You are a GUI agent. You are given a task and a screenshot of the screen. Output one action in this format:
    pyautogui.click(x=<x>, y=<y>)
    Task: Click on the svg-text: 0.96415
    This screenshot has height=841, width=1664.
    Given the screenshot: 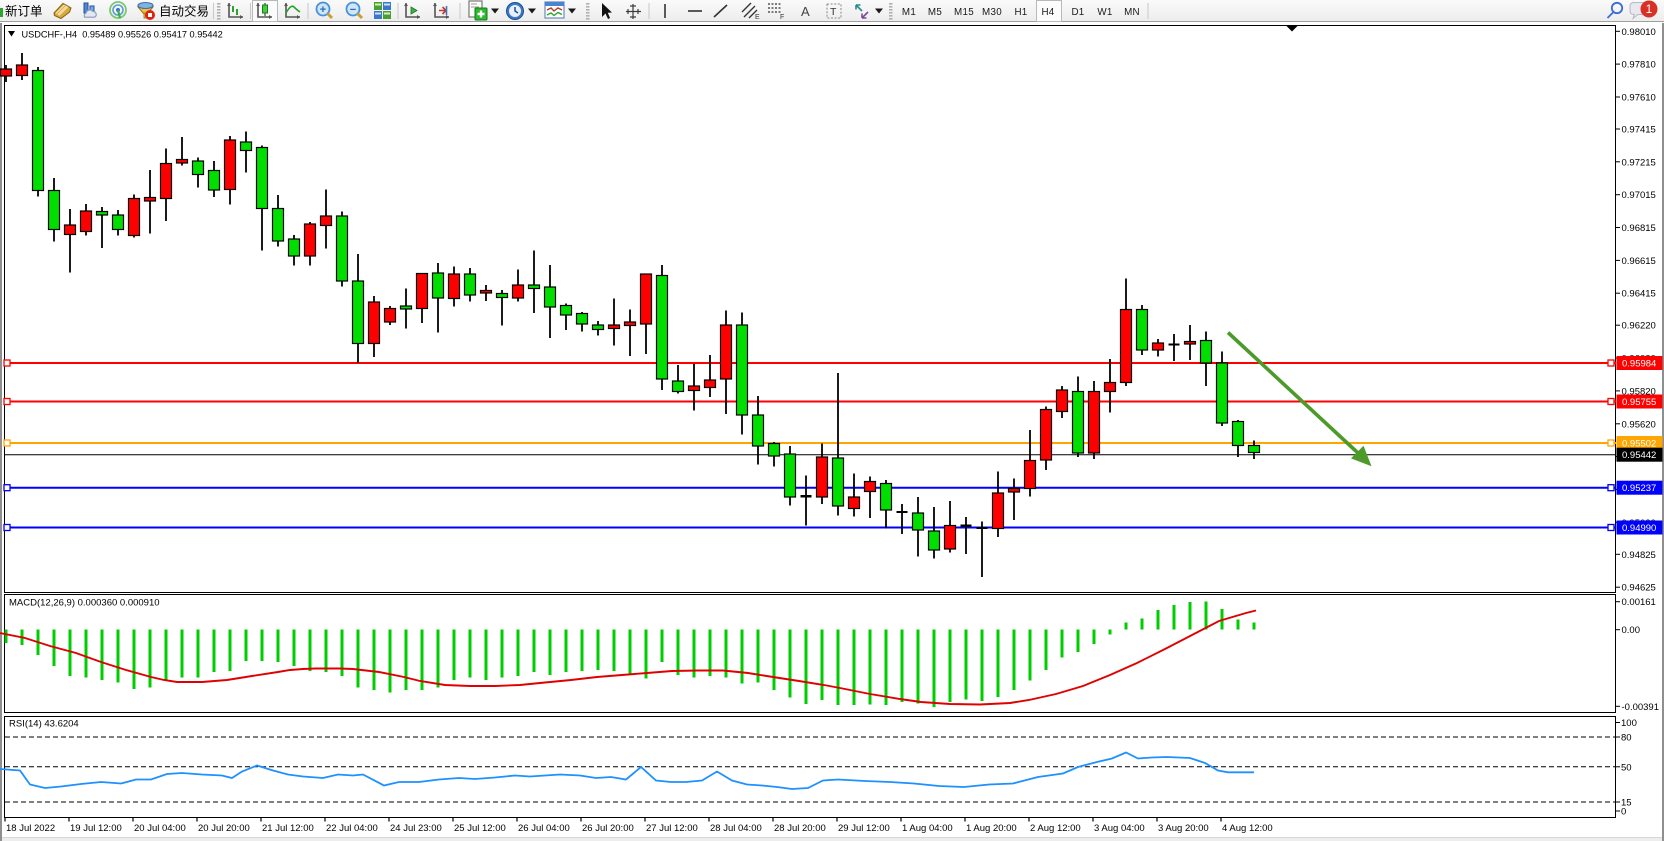 What is the action you would take?
    pyautogui.click(x=1639, y=294)
    